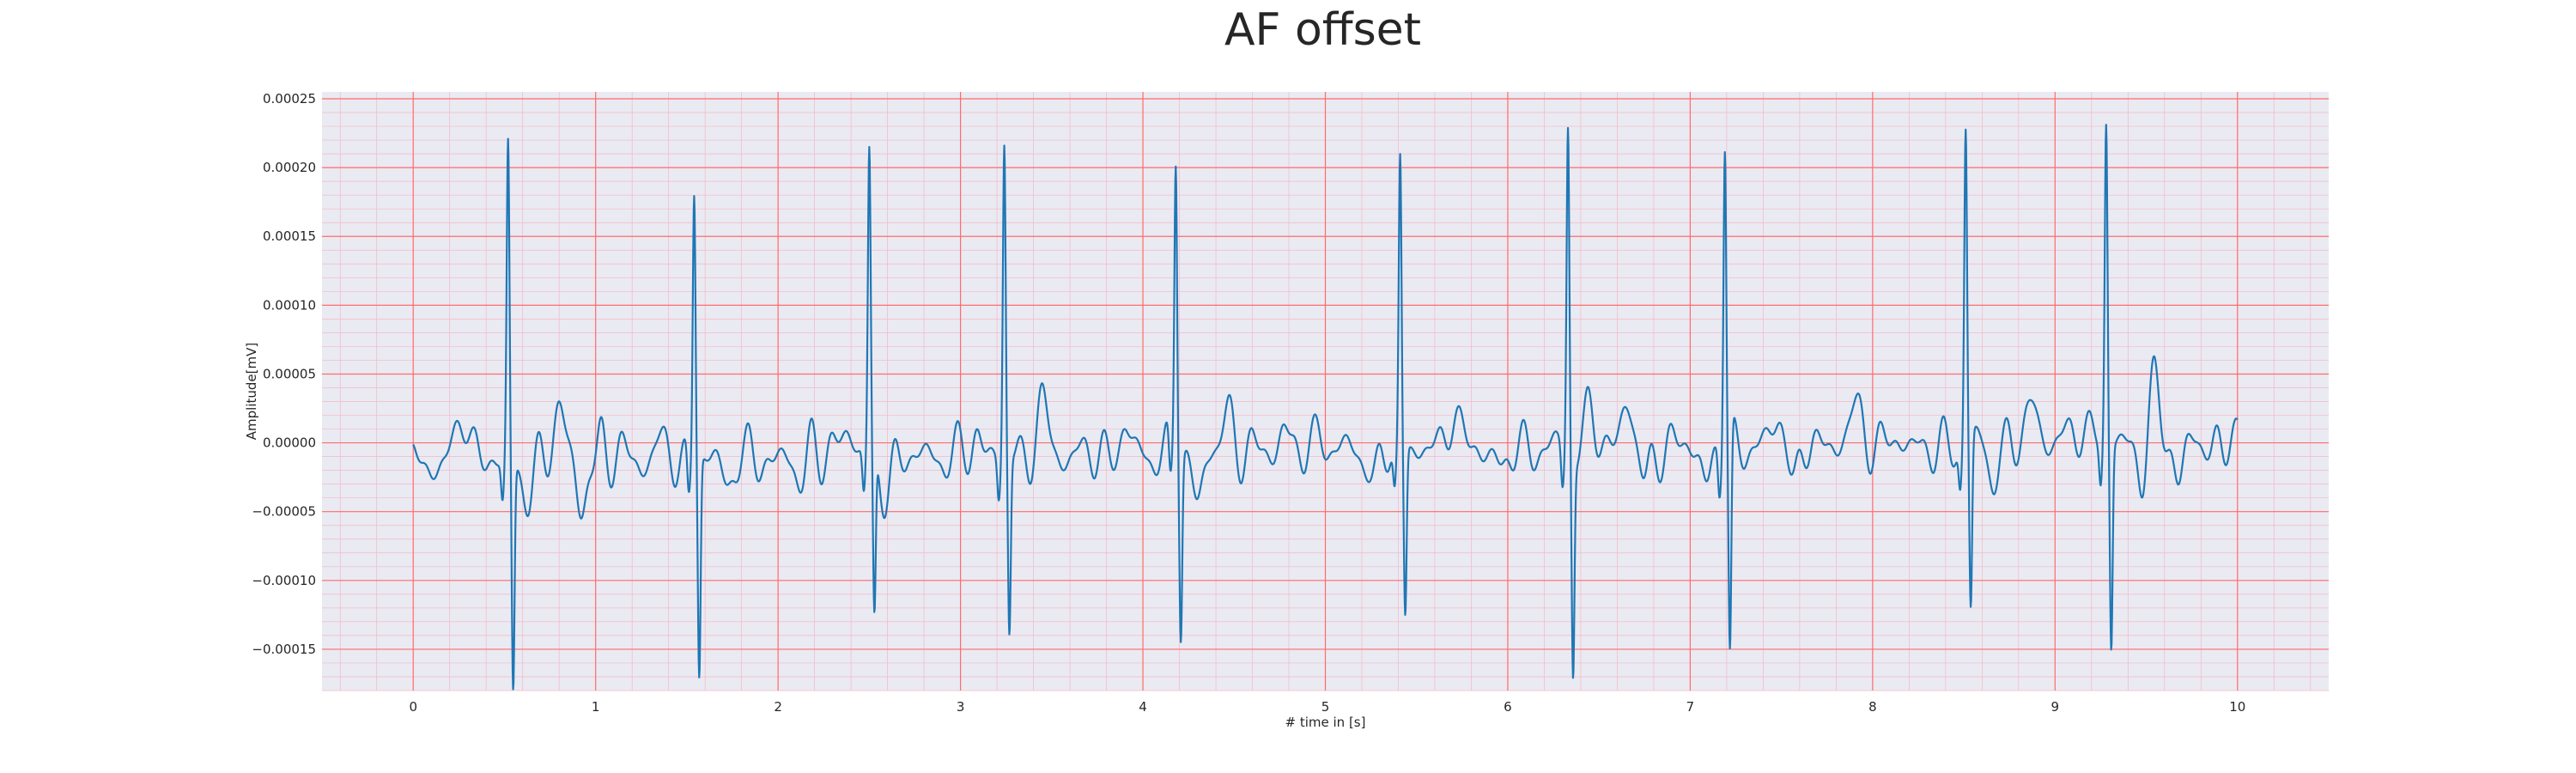 Image resolution: width=2576 pixels, height=773 pixels. I want to click on x-axis-label: # time in [s], so click(1325, 722).